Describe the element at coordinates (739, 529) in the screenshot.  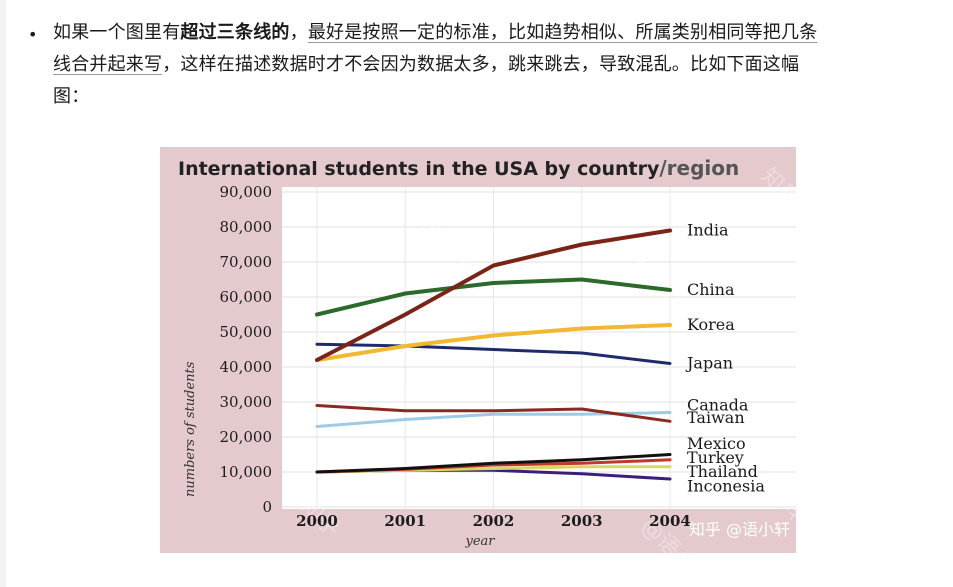
I see `brand-watermark: 知乎 @语小轩` at that location.